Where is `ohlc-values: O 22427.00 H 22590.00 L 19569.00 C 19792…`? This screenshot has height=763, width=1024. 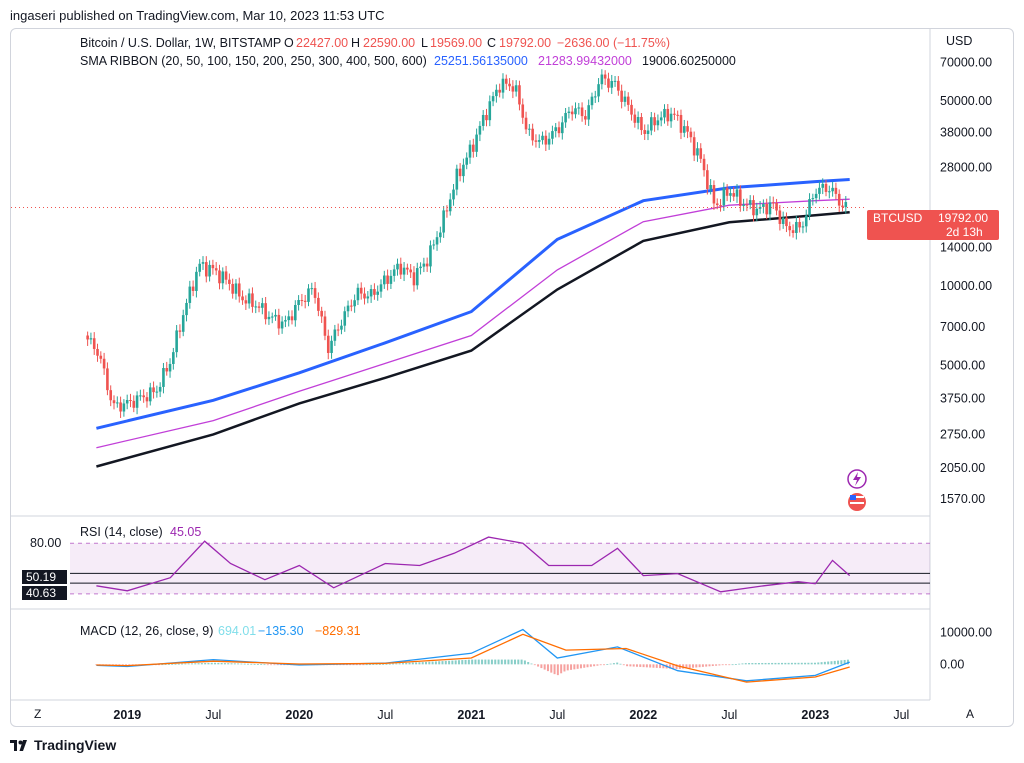 ohlc-values: O 22427.00 H 22590.00 L 19569.00 C 19792… is located at coordinates (477, 43).